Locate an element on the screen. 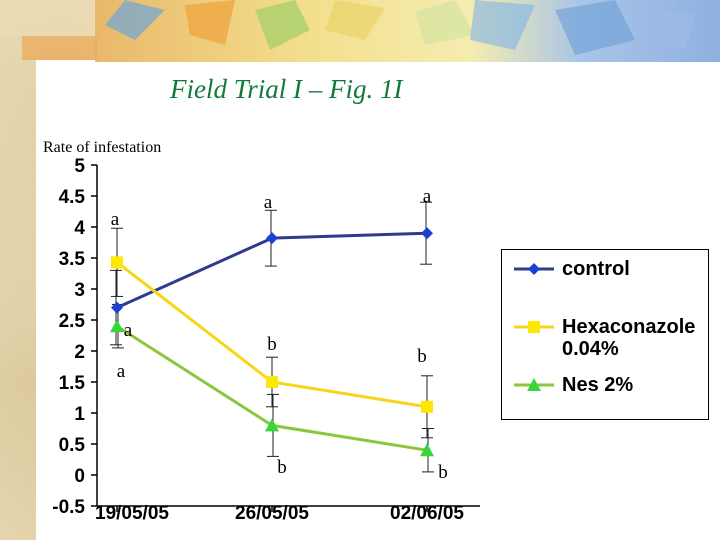 This screenshot has width=720, height=540. page-title: Field Trial I – Fig. 1I is located at coordinates (286, 89).